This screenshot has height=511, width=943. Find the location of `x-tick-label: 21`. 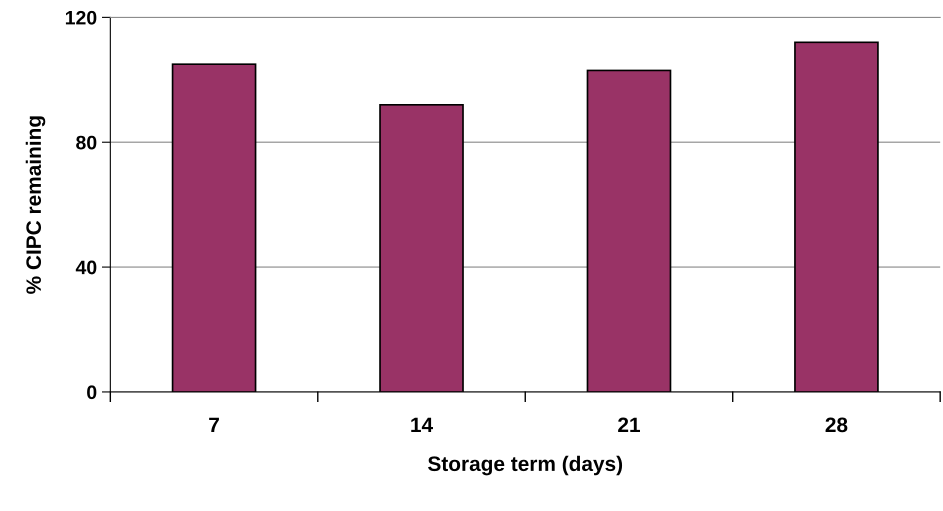

x-tick-label: 21 is located at coordinates (629, 424).